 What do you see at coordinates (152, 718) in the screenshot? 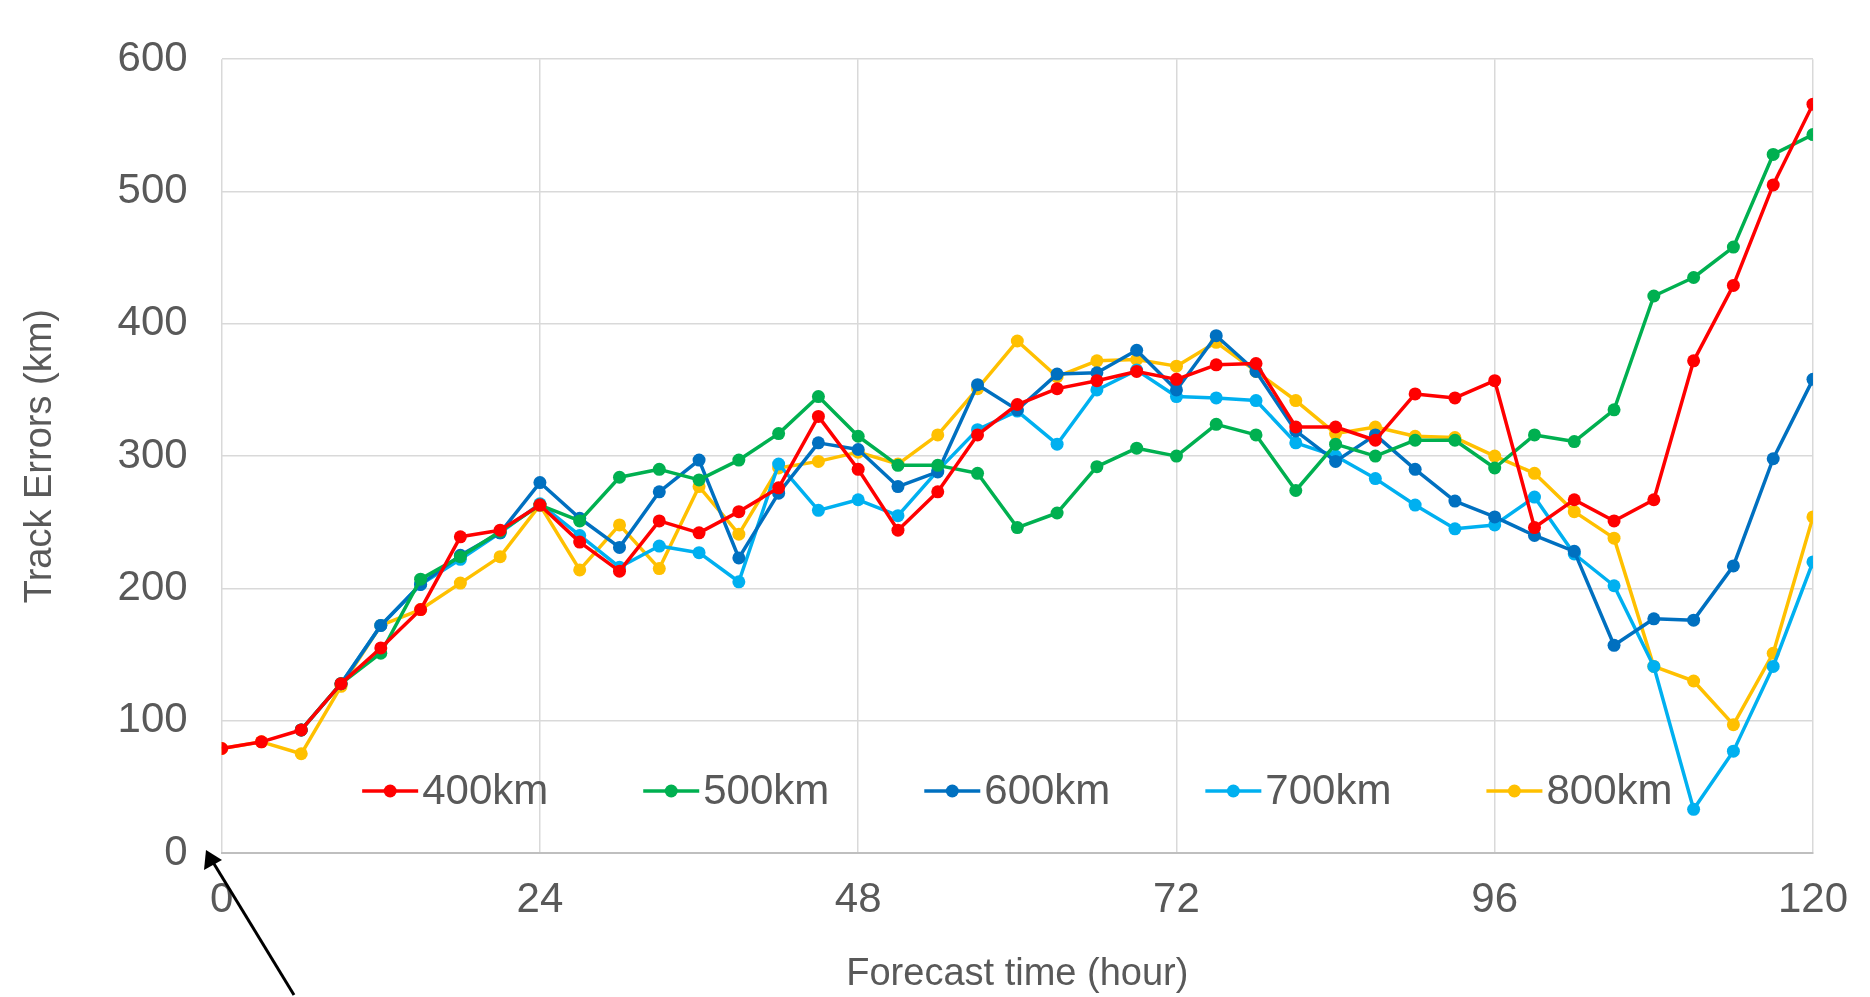
I see `y-tick-label: 100` at bounding box center [152, 718].